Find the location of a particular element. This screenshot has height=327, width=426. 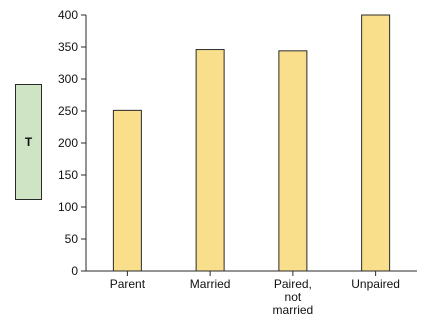

y-tick-label: 350 is located at coordinates (68, 47).